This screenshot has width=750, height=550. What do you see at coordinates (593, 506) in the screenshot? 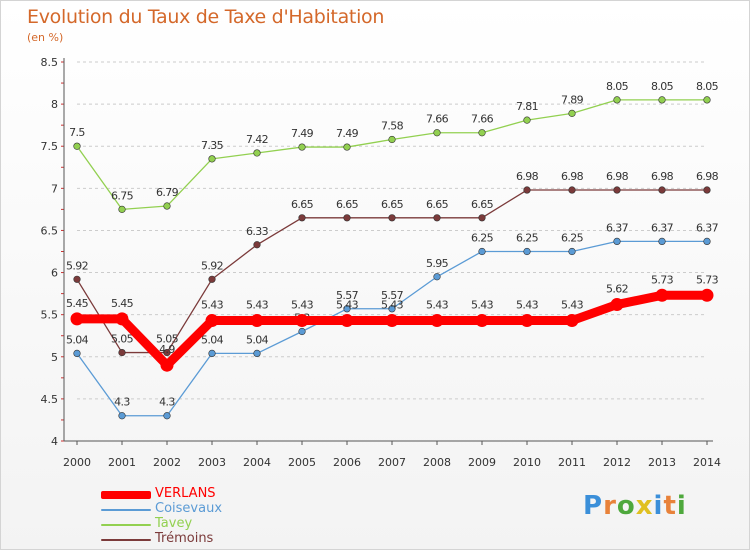
I see `logo-letter: P` at bounding box center [593, 506].